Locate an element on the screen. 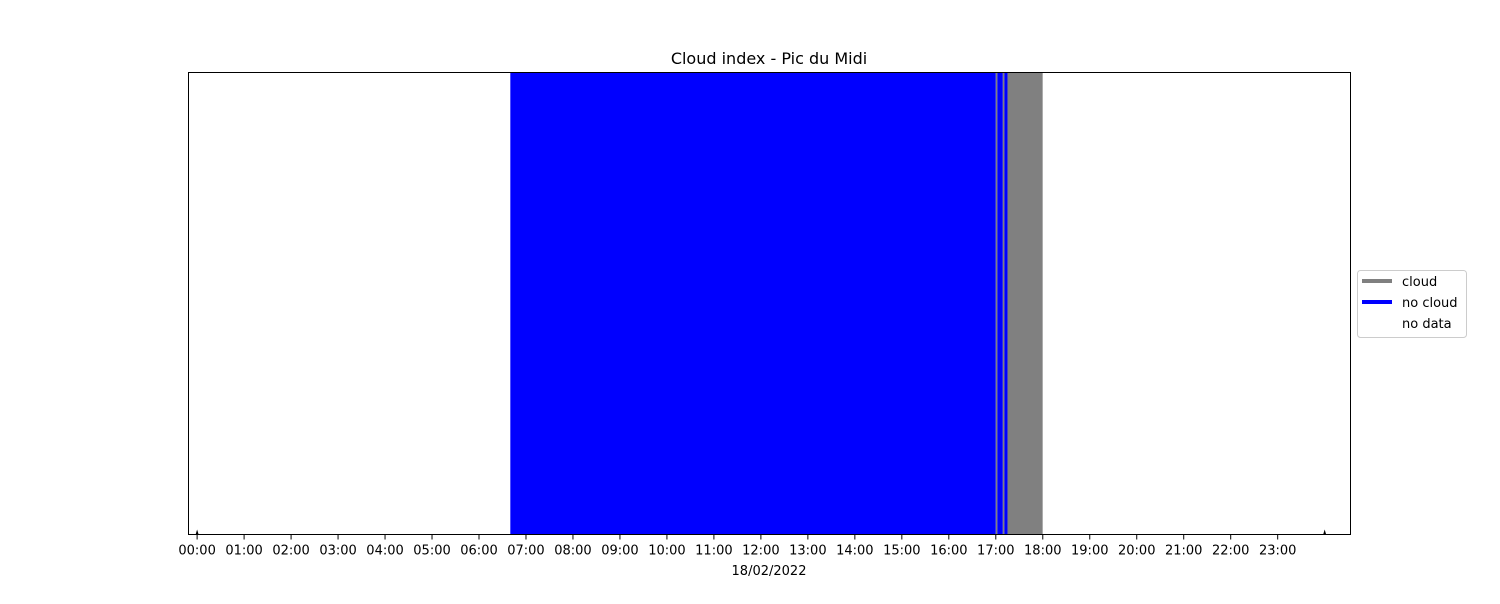 The width and height of the screenshot is (1500, 604). x-tick-label: 11:00 is located at coordinates (713, 551).